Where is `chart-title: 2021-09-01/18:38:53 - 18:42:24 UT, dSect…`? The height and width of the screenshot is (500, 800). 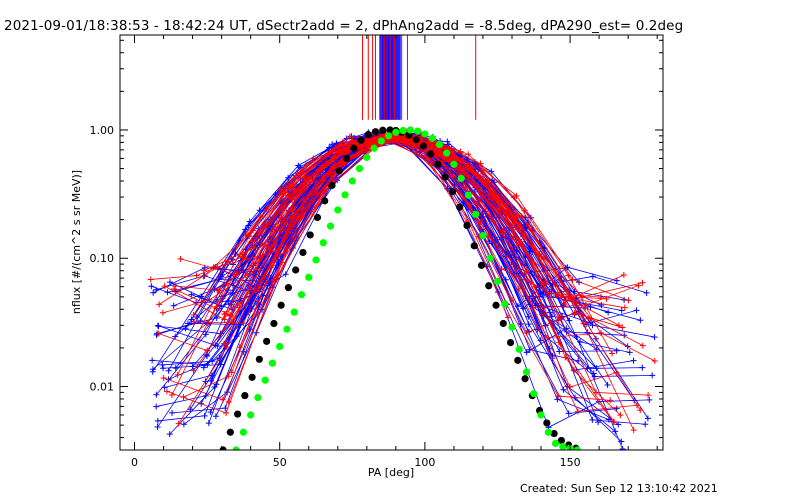 chart-title: 2021-09-01/18:38:53 - 18:42:24 UT, dSect… is located at coordinates (344, 26).